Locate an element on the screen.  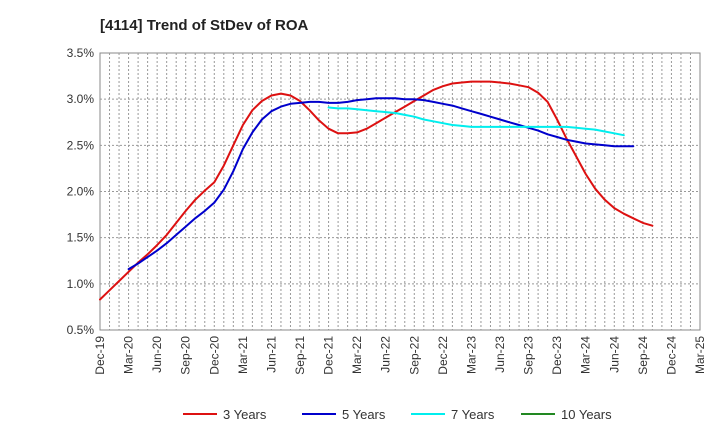
x-tick-label: Dec-19 is located at coordinates (100, 355).